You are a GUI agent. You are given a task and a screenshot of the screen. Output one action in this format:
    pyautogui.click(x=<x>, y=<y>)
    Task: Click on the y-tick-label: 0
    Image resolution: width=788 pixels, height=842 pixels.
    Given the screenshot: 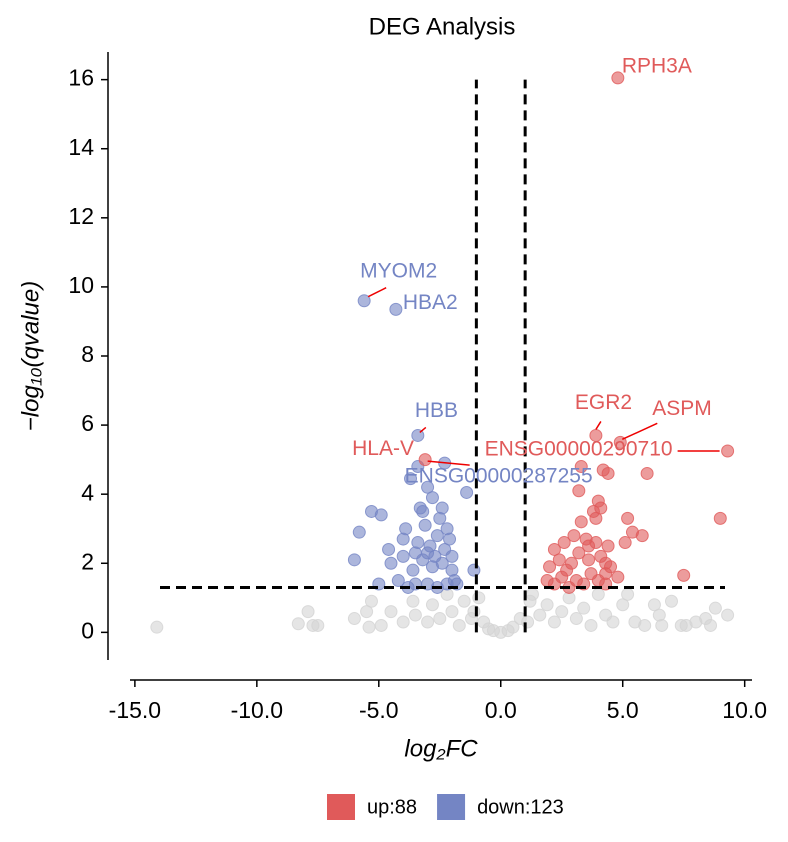 What is the action you would take?
    pyautogui.click(x=87, y=630)
    